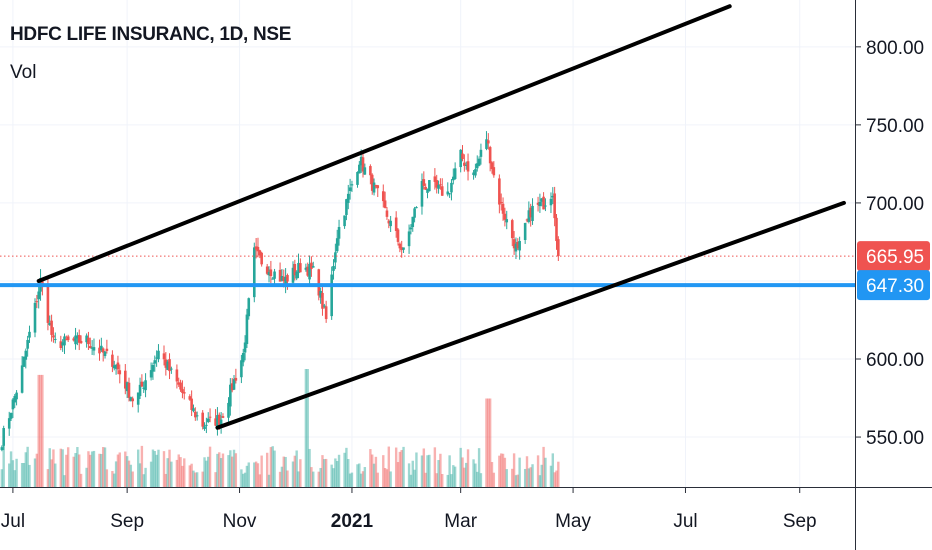  What do you see at coordinates (151, 34) in the screenshot?
I see `symbol-title: HDFC LIFE INSURANC, 1D, NSE` at bounding box center [151, 34].